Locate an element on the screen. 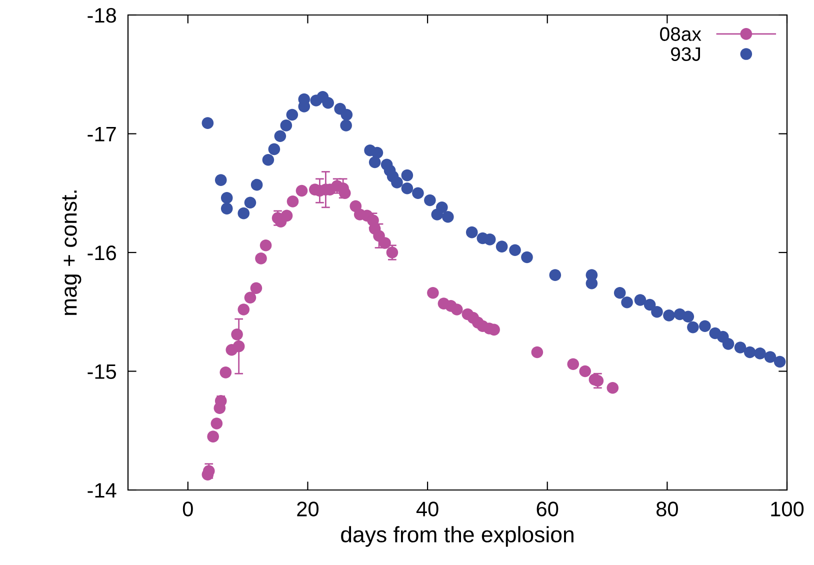 The width and height of the screenshot is (814, 565). y-tick-label: -18 is located at coordinates (102, 15).